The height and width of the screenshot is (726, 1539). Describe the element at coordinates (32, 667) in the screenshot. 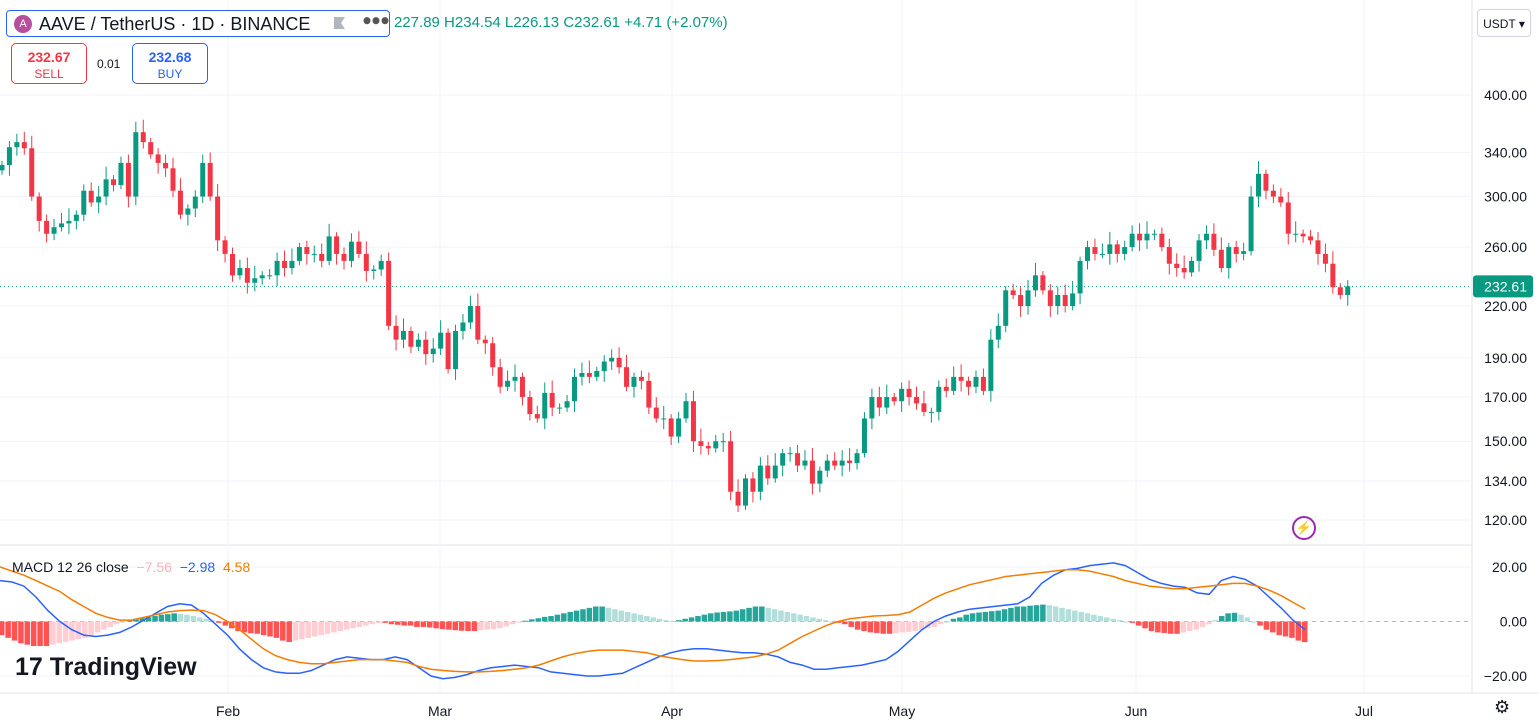

I see `tradingview-logo-mark: 17` at that location.